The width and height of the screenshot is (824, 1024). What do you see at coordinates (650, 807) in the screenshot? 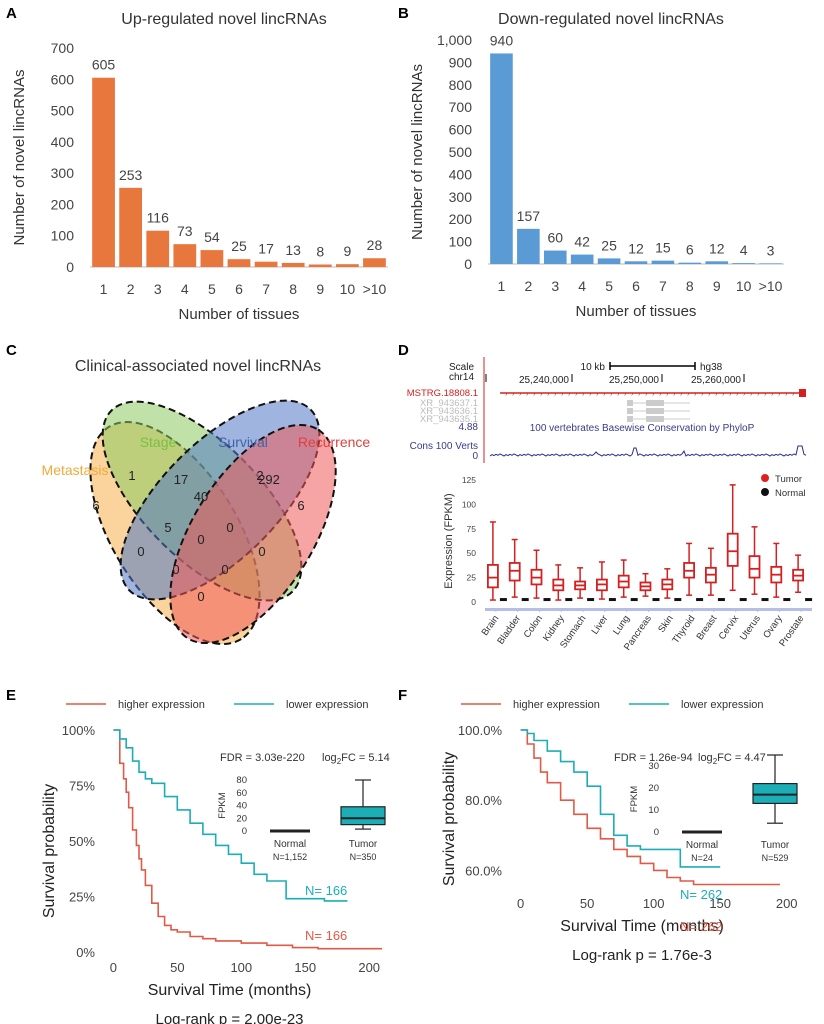
I see `survival-curve-higher` at bounding box center [650, 807].